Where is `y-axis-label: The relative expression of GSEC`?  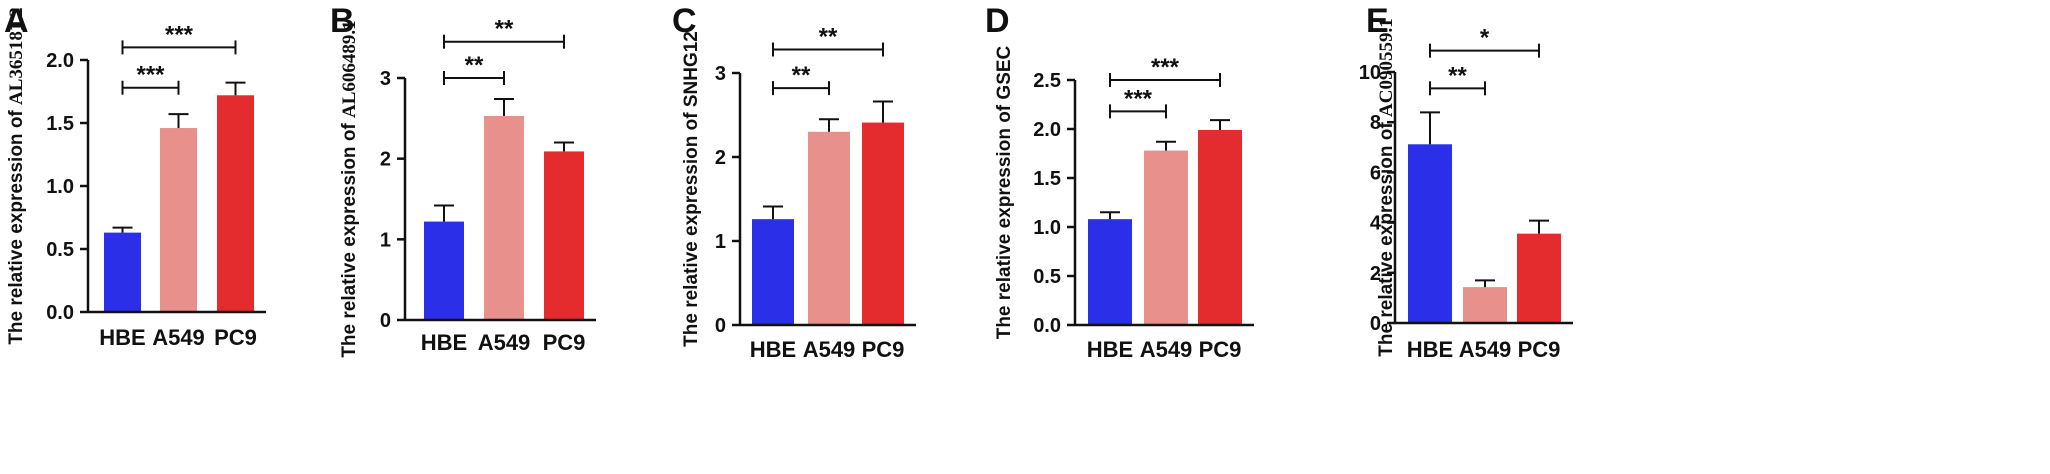 y-axis-label: The relative expression of GSEC is located at coordinates (1004, 192).